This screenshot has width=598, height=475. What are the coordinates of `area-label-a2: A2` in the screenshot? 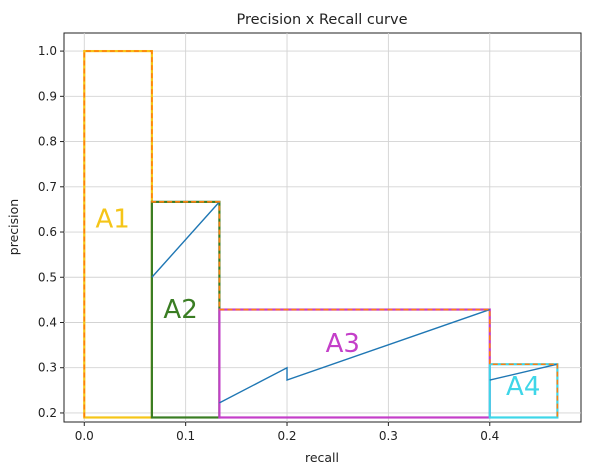 It's located at (180, 310).